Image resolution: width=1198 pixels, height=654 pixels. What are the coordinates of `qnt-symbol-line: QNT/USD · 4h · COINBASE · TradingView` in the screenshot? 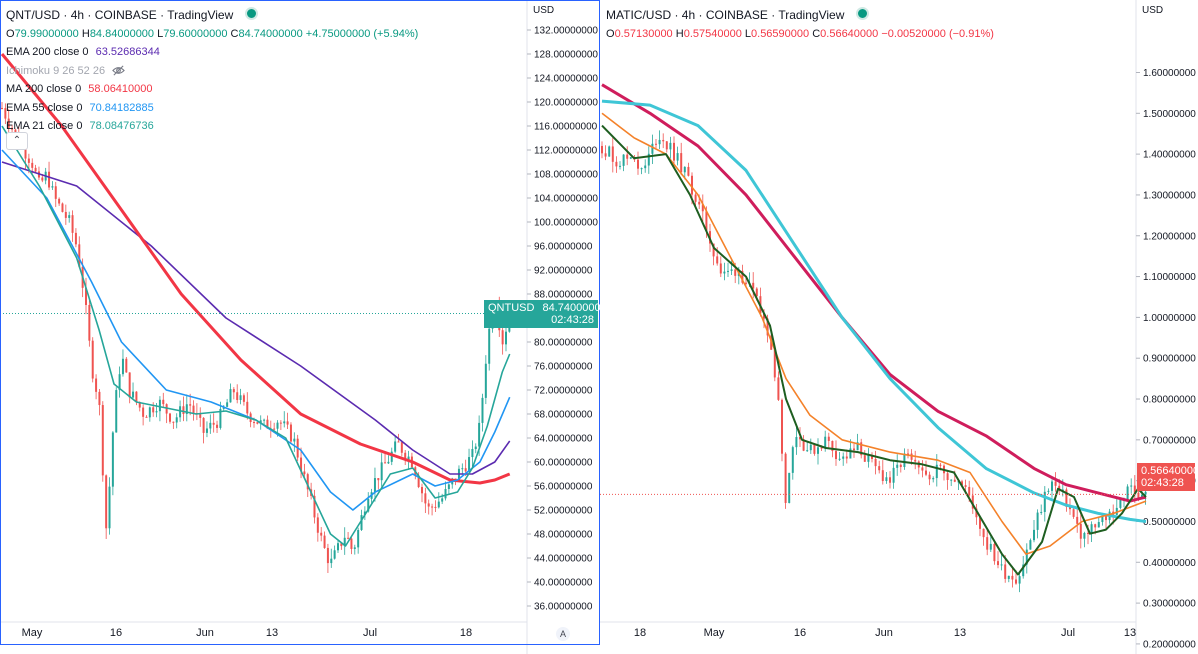 It's located at (212, 15).